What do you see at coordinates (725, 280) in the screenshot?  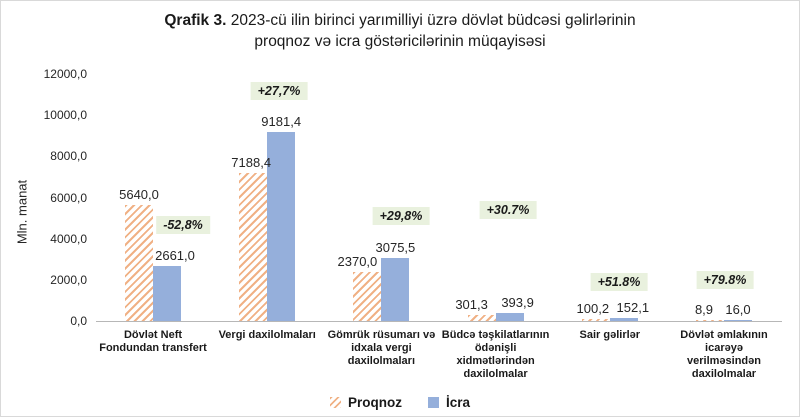 I see `change-badge: +79.8%` at bounding box center [725, 280].